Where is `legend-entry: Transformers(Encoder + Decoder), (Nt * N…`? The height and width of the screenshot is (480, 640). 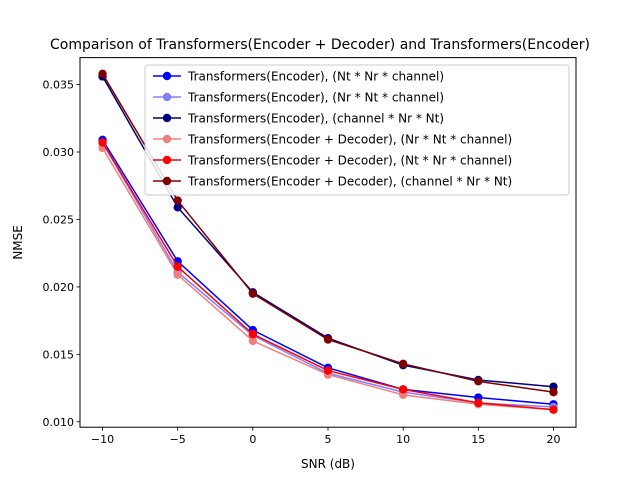
legend-entry: Transformers(Encoder + Decoder), (Nt * N… is located at coordinates (332, 161).